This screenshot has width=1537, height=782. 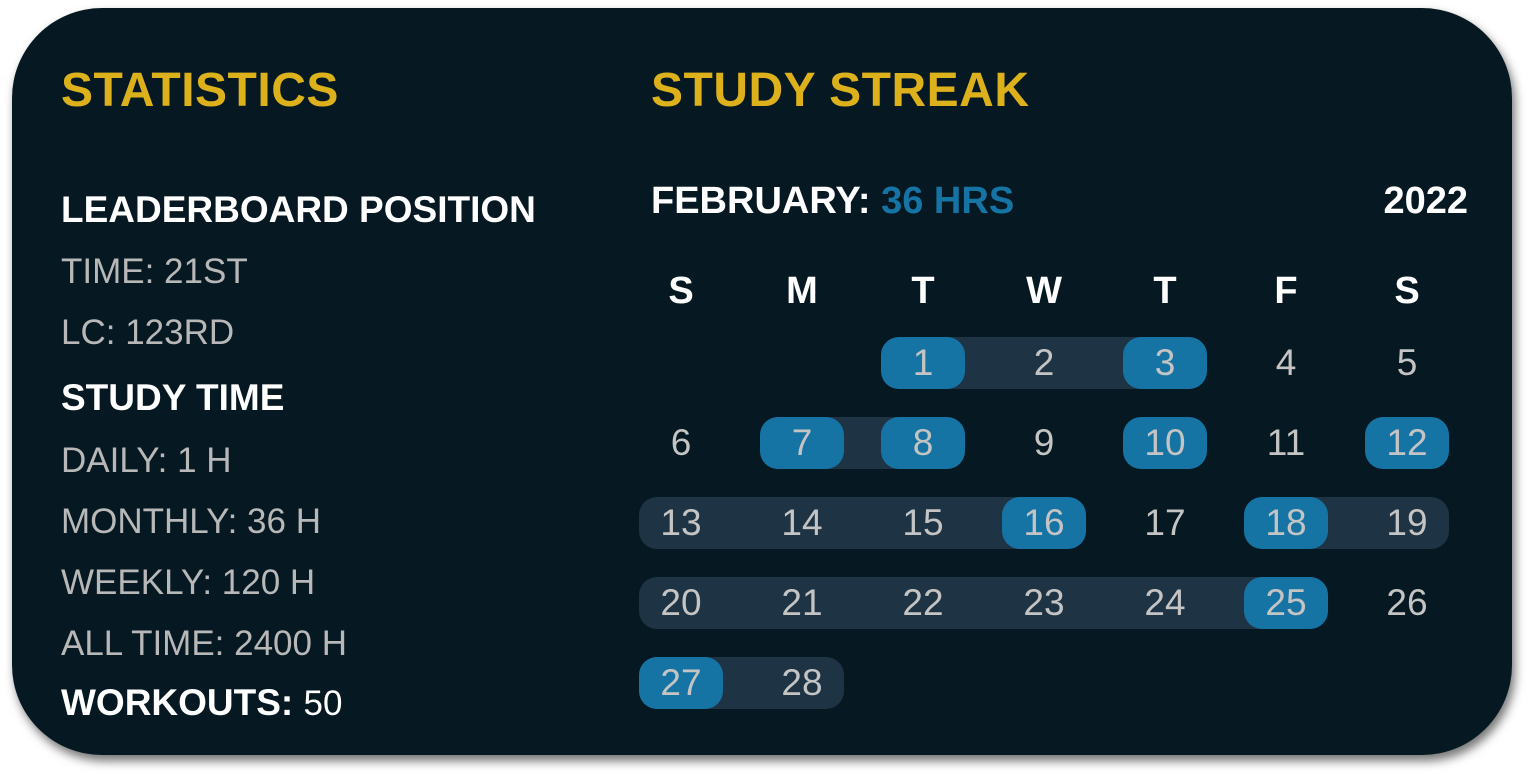 I want to click on calendar-day: 7, so click(x=802, y=442).